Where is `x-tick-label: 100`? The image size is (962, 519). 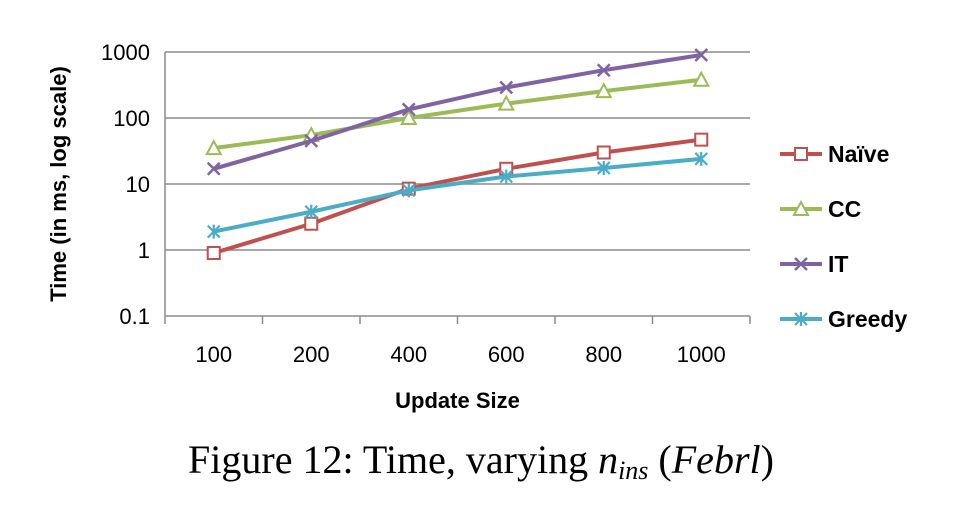
x-tick-label: 100 is located at coordinates (213, 354).